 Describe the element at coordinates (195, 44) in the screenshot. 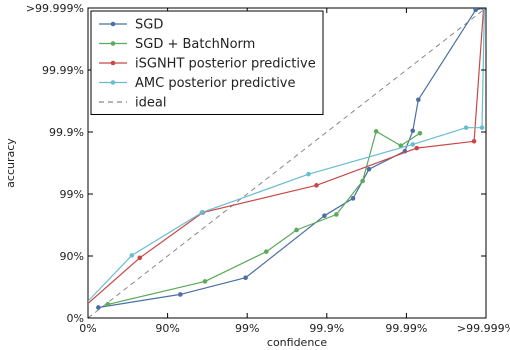

I see `legend-label-sgd-batchnorm: SGD + BatchNorm` at that location.